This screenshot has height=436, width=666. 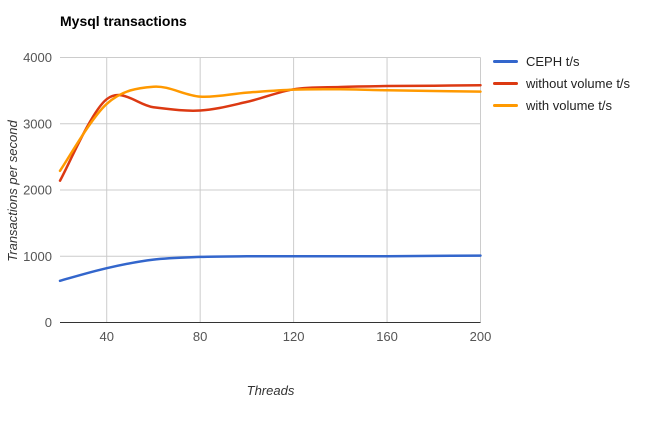 I want to click on legend-label: CEPH t/s, so click(x=553, y=61).